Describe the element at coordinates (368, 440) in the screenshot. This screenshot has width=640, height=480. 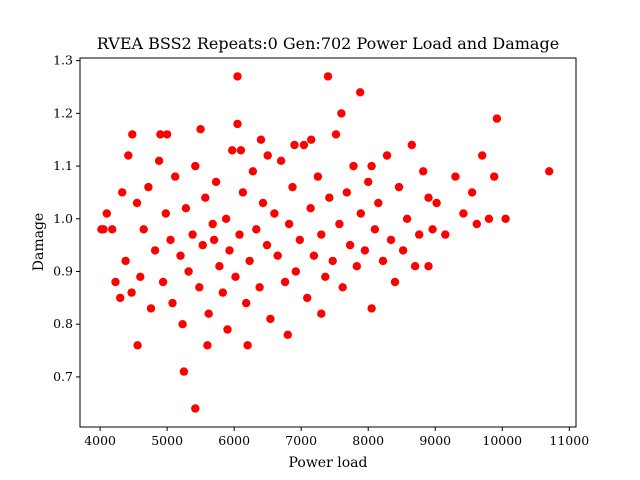
I see `x-tick-label: 8000` at that location.